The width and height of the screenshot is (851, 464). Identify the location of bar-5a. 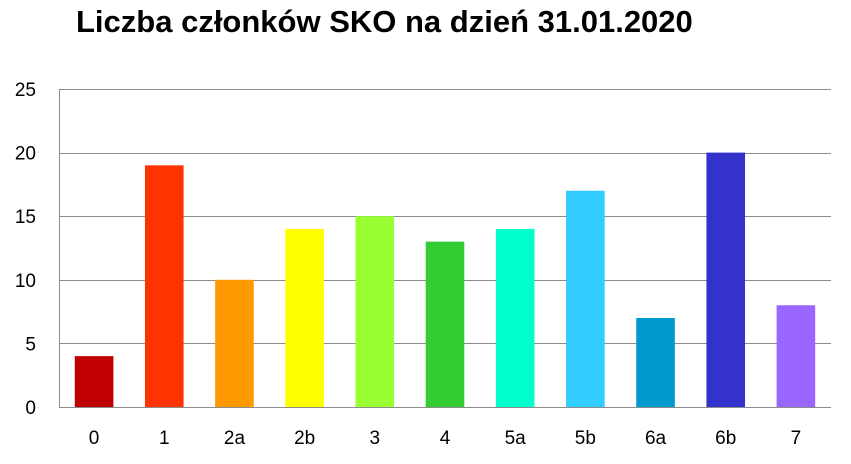
(515, 317).